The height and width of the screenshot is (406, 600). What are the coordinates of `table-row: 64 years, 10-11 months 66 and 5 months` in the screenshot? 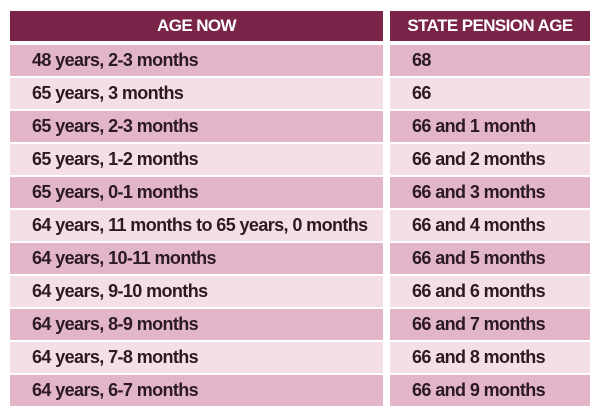 It's located at (300, 258).